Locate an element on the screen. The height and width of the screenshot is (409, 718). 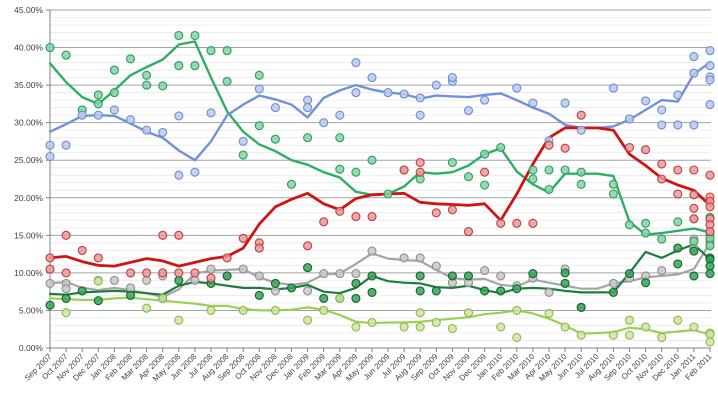
y-axis-label: 0.00% is located at coordinates (31, 348).